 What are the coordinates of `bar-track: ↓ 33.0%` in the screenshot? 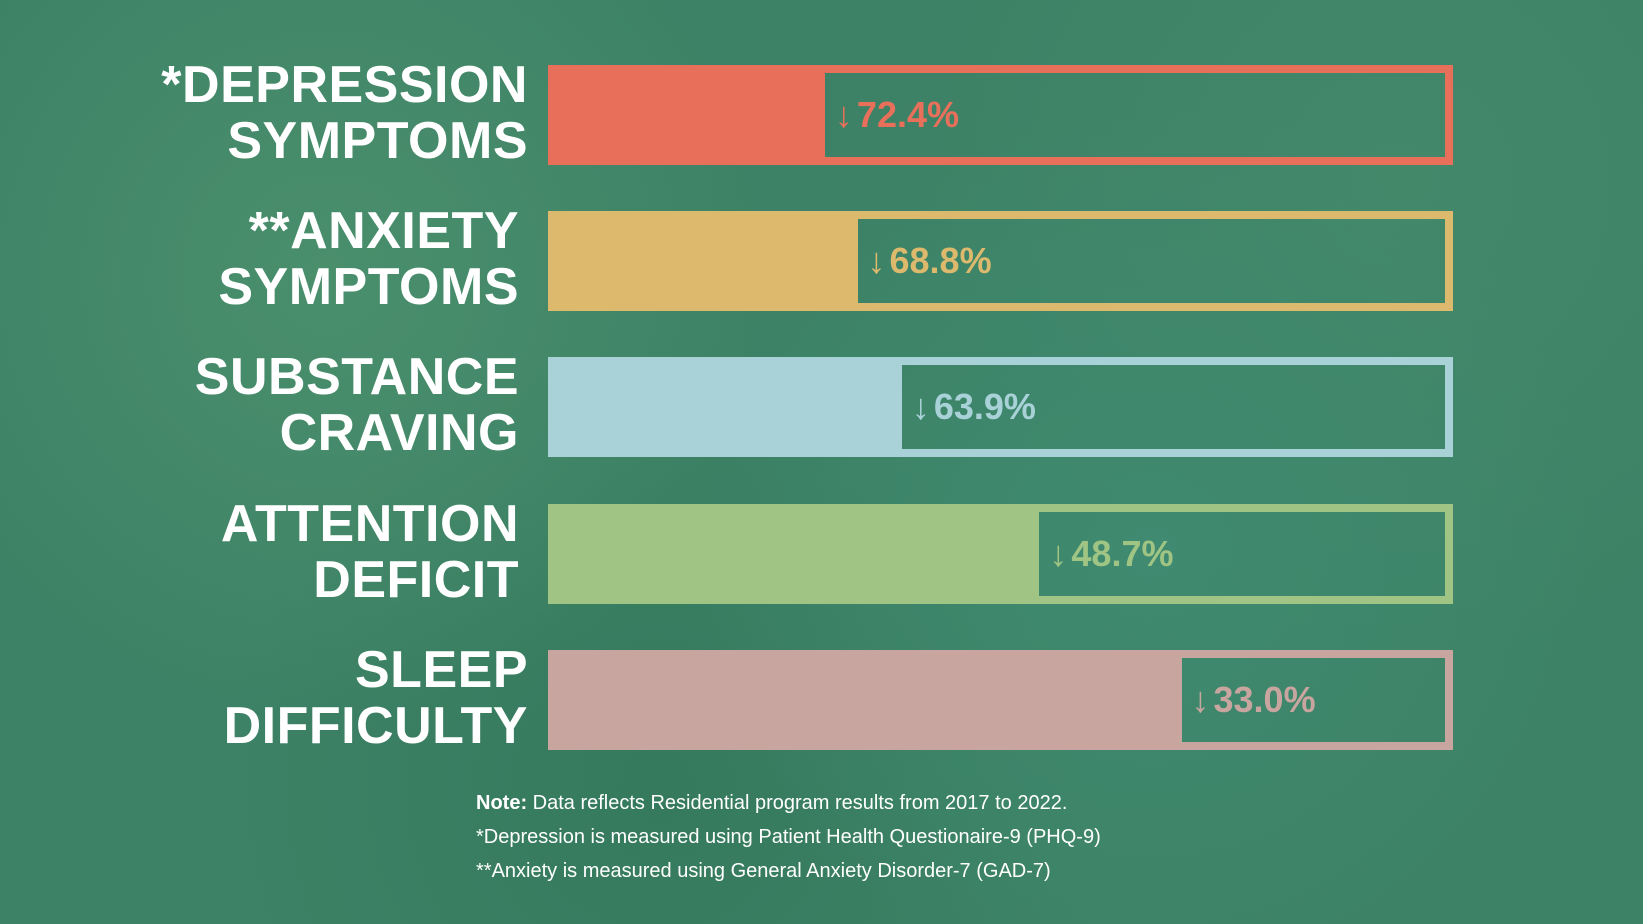 It's located at (1000, 700).